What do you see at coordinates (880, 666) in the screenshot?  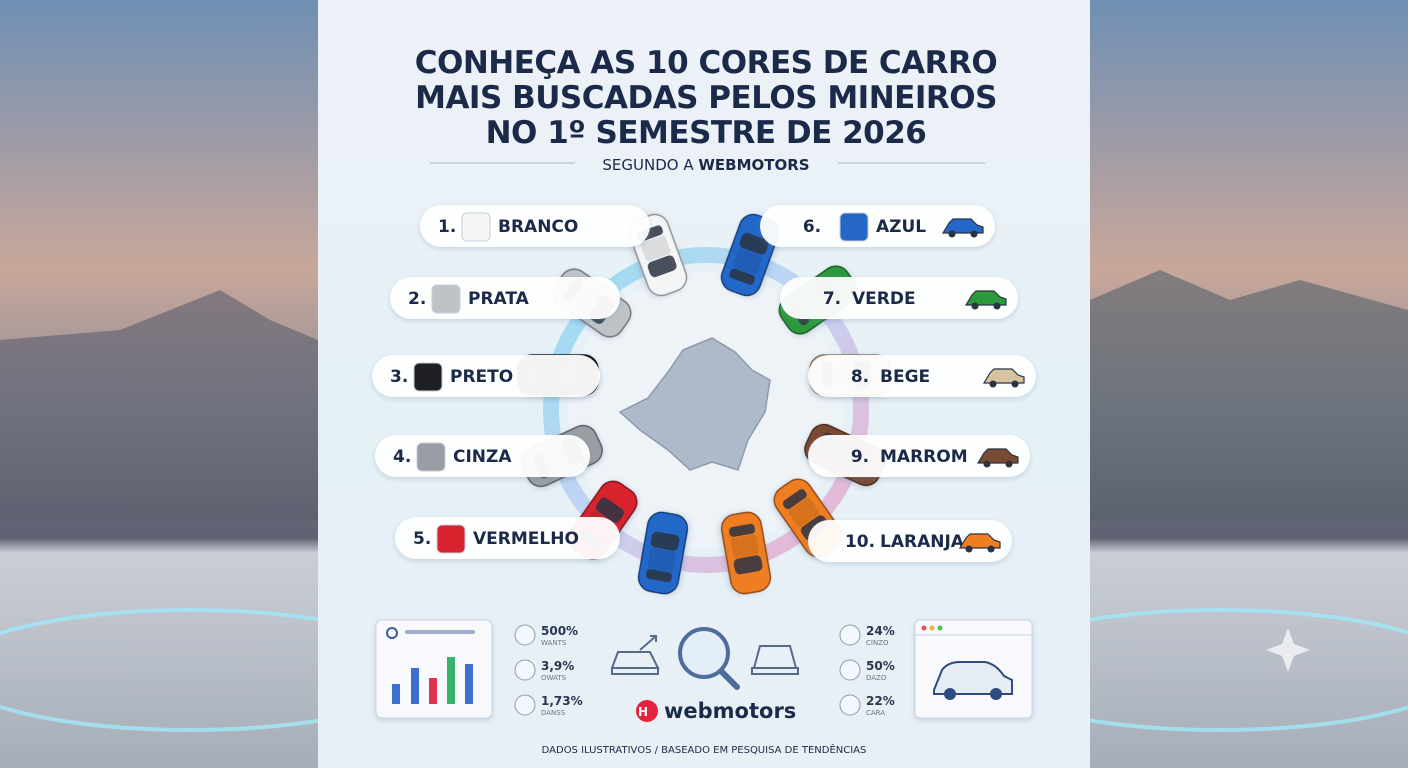 I see `stat-value: 50%` at bounding box center [880, 666].